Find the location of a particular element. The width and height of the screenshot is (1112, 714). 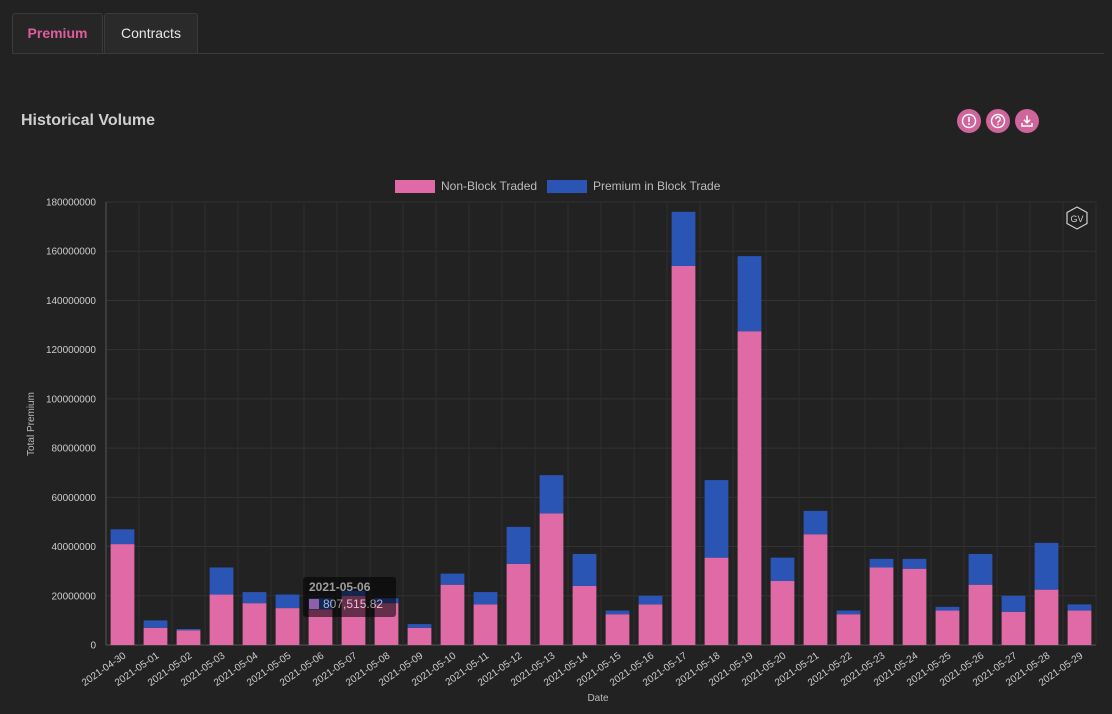

help-button is located at coordinates (998, 121).